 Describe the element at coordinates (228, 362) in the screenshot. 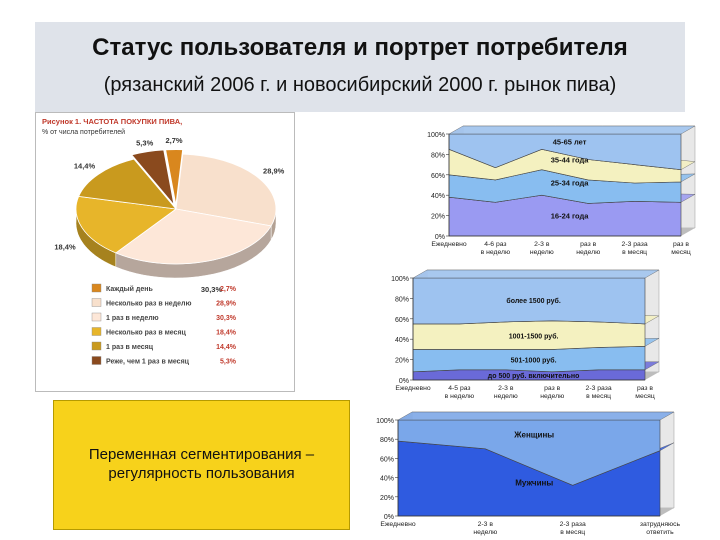

I see `pie-legend-value-5: 5,3%` at that location.